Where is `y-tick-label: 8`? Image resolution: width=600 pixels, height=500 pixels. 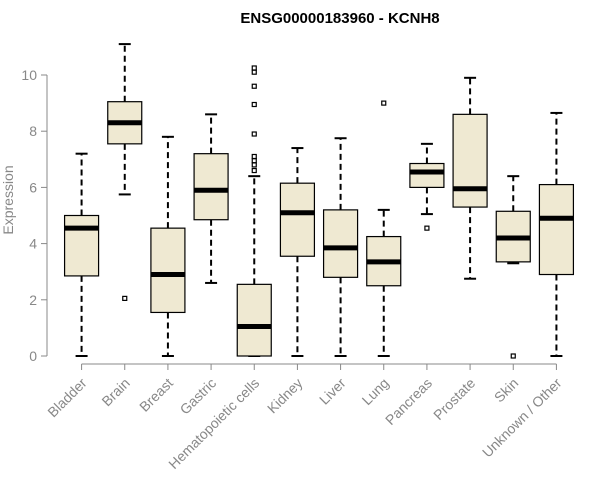 y-tick-label: 8 is located at coordinates (33, 131).